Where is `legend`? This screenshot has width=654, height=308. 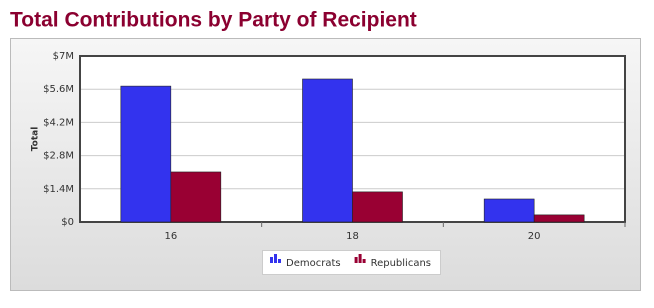
legend is located at coordinates (351, 262).